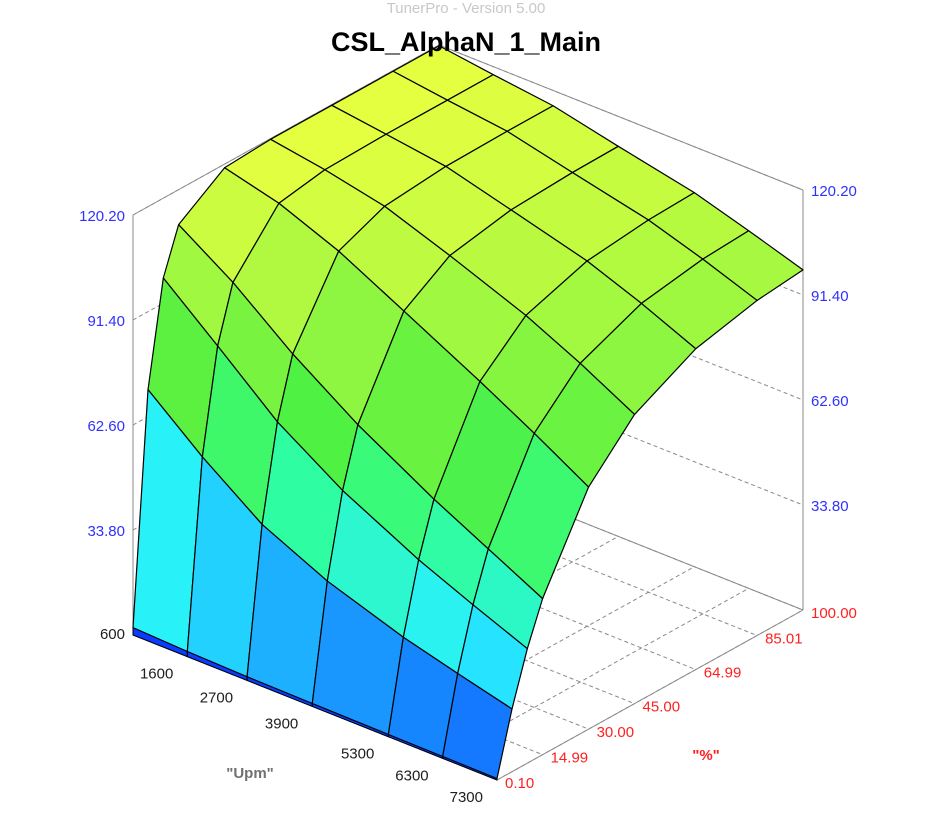 The height and width of the screenshot is (818, 932). I want to click on app-title: TunerPro - Version 5.00, so click(466, 8).